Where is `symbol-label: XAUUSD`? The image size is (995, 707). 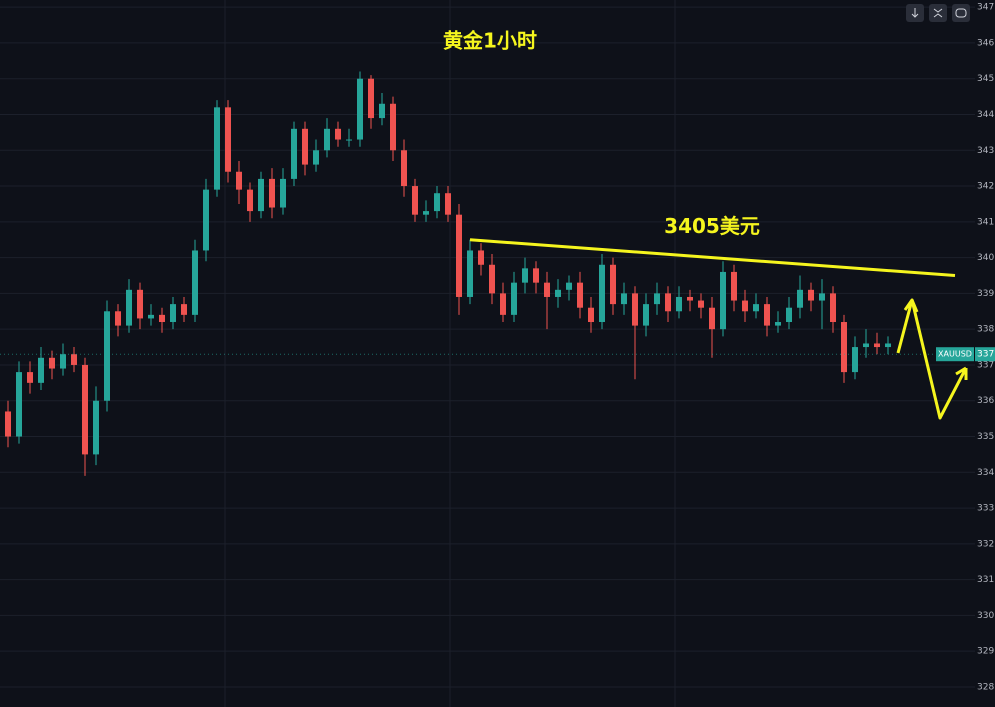
symbol-label: XAUUSD is located at coordinates (955, 354).